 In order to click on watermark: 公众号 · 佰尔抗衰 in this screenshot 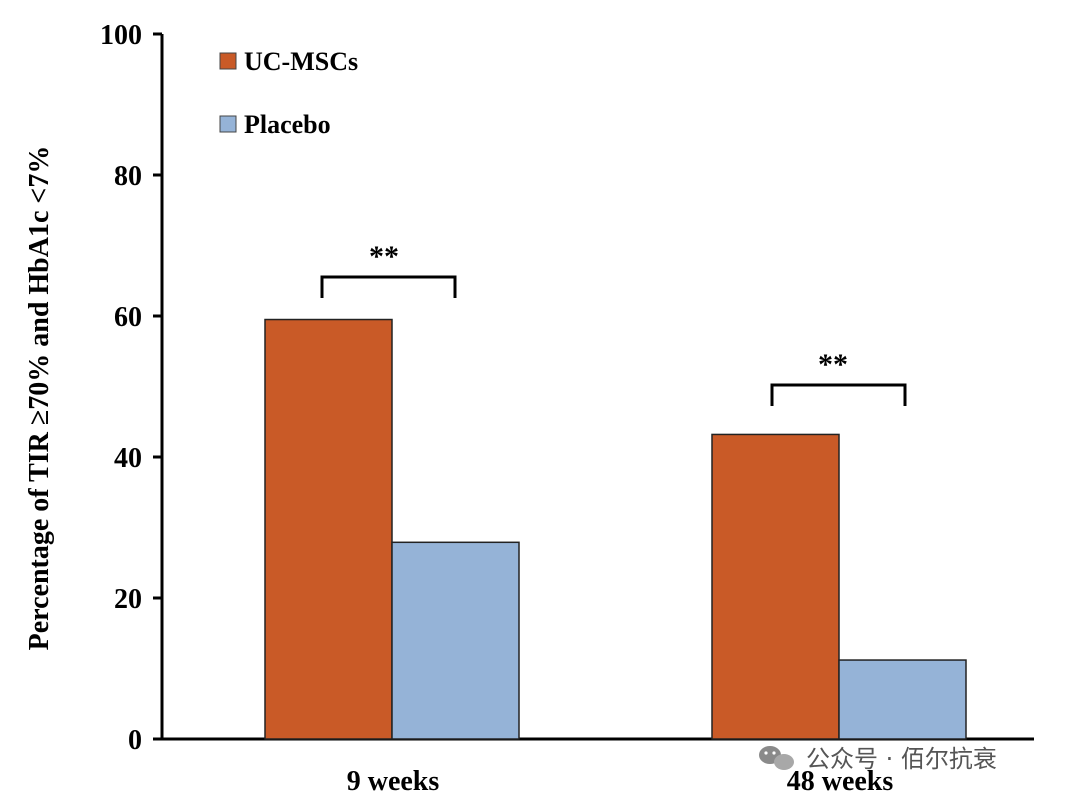, I will do `click(878, 759)`.